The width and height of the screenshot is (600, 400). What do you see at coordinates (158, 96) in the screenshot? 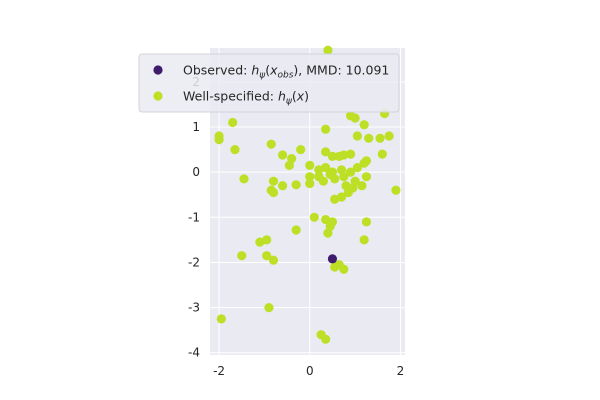
I see `legend-marker-well-specified` at bounding box center [158, 96].